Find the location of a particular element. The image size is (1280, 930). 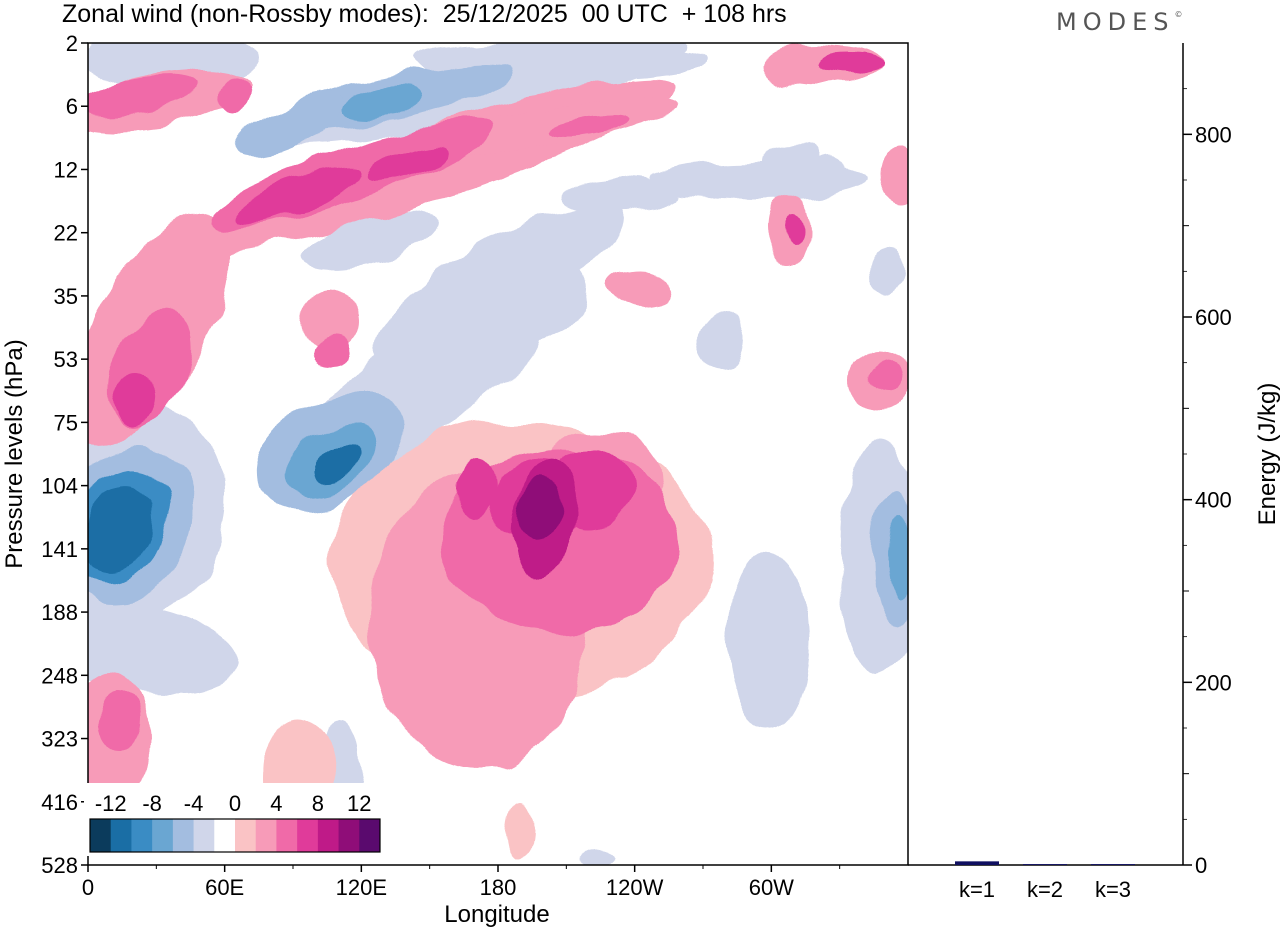

energy-category-label: k=2 is located at coordinates (1045, 889).